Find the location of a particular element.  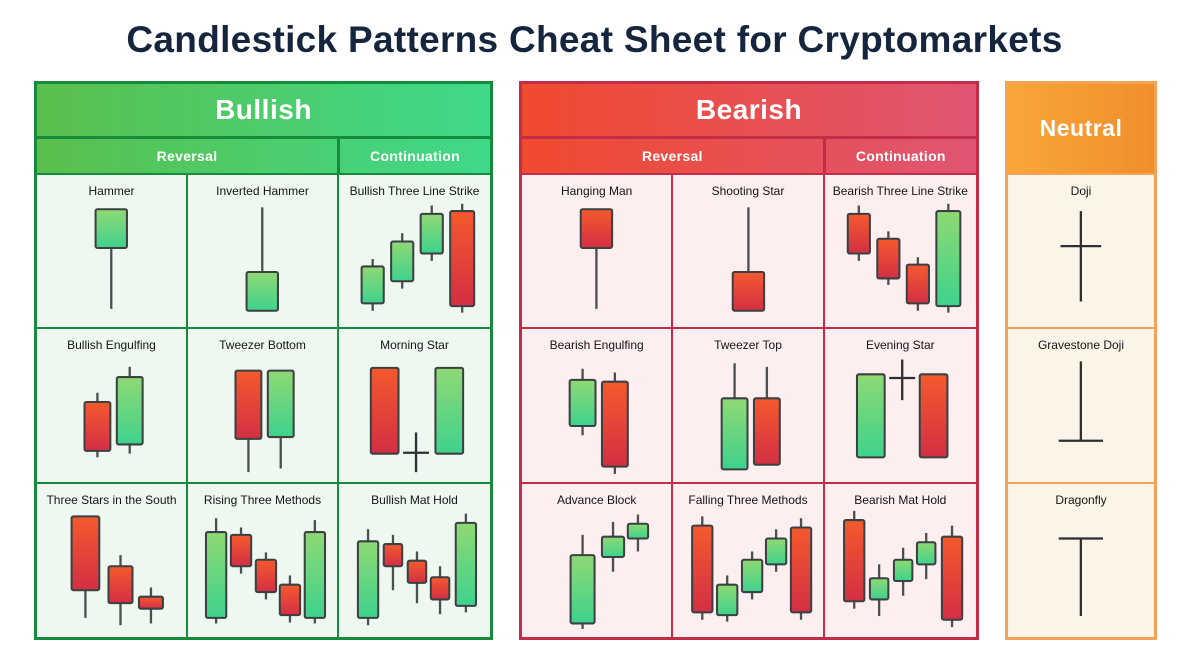

pattern-label: Hanging Man is located at coordinates (596, 190).